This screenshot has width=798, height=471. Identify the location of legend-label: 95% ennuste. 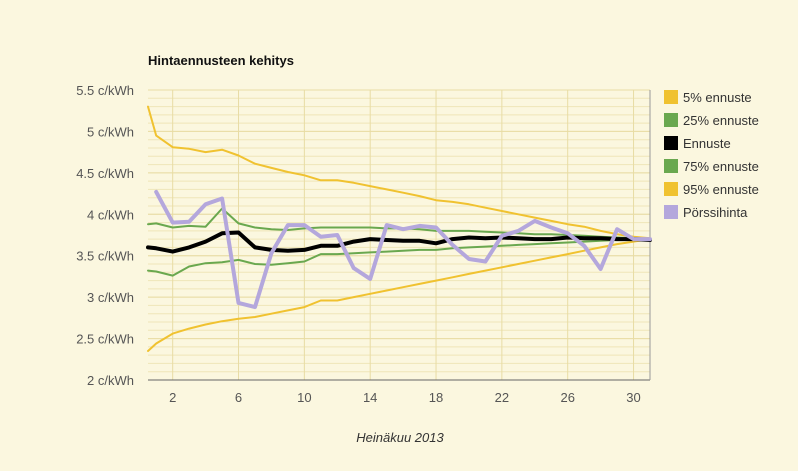
(721, 189).